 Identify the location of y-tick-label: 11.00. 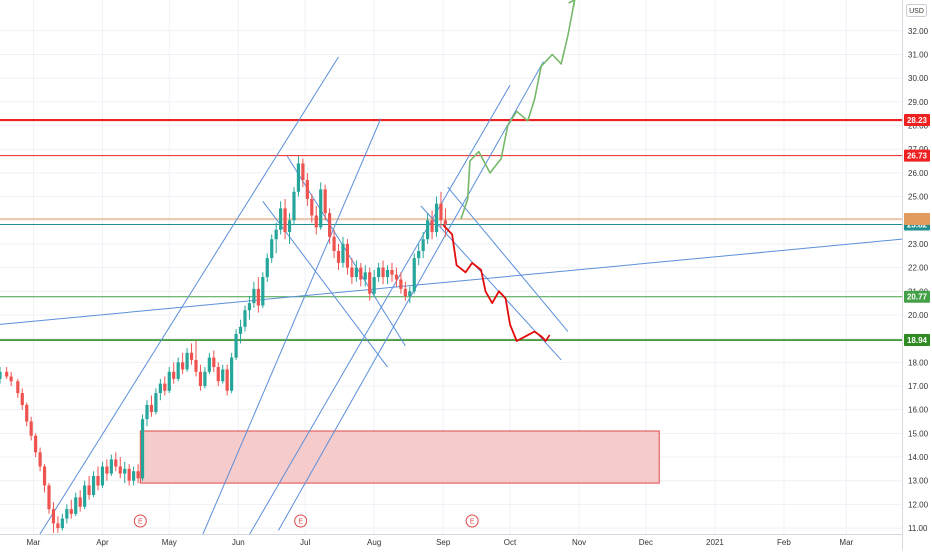
(918, 528).